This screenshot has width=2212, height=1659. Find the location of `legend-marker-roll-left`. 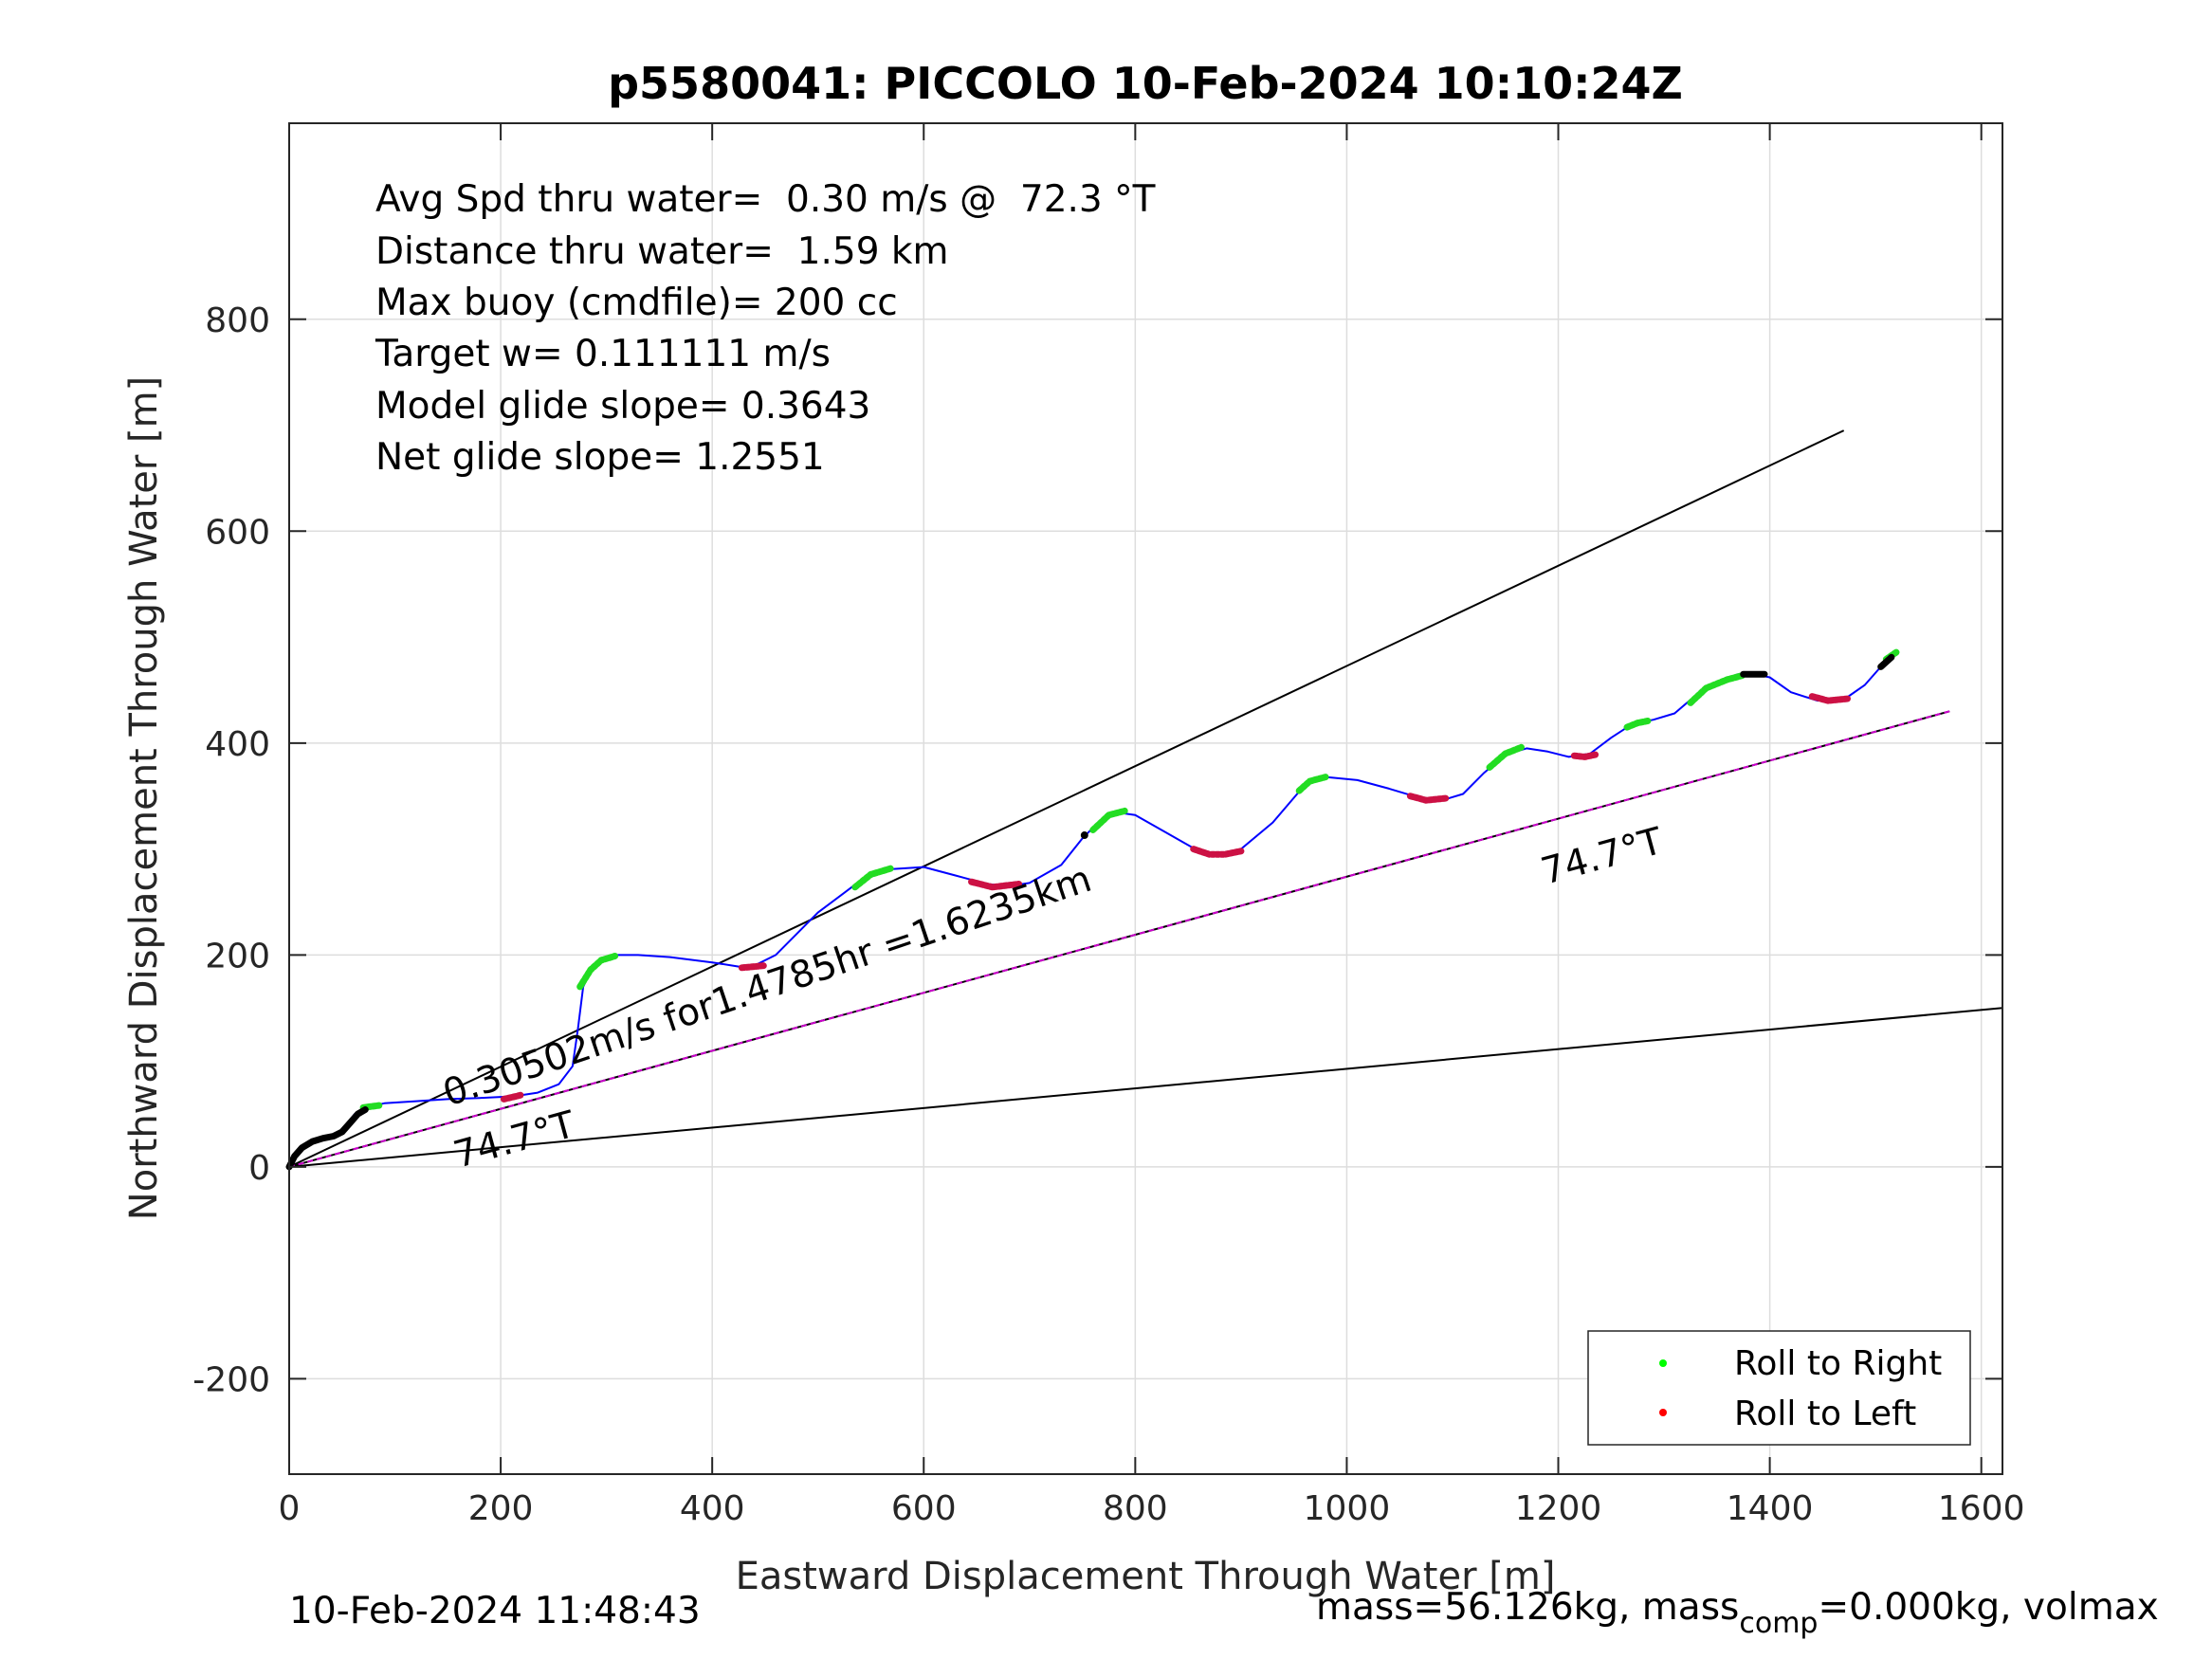

legend-marker-roll-left is located at coordinates (1663, 1412).